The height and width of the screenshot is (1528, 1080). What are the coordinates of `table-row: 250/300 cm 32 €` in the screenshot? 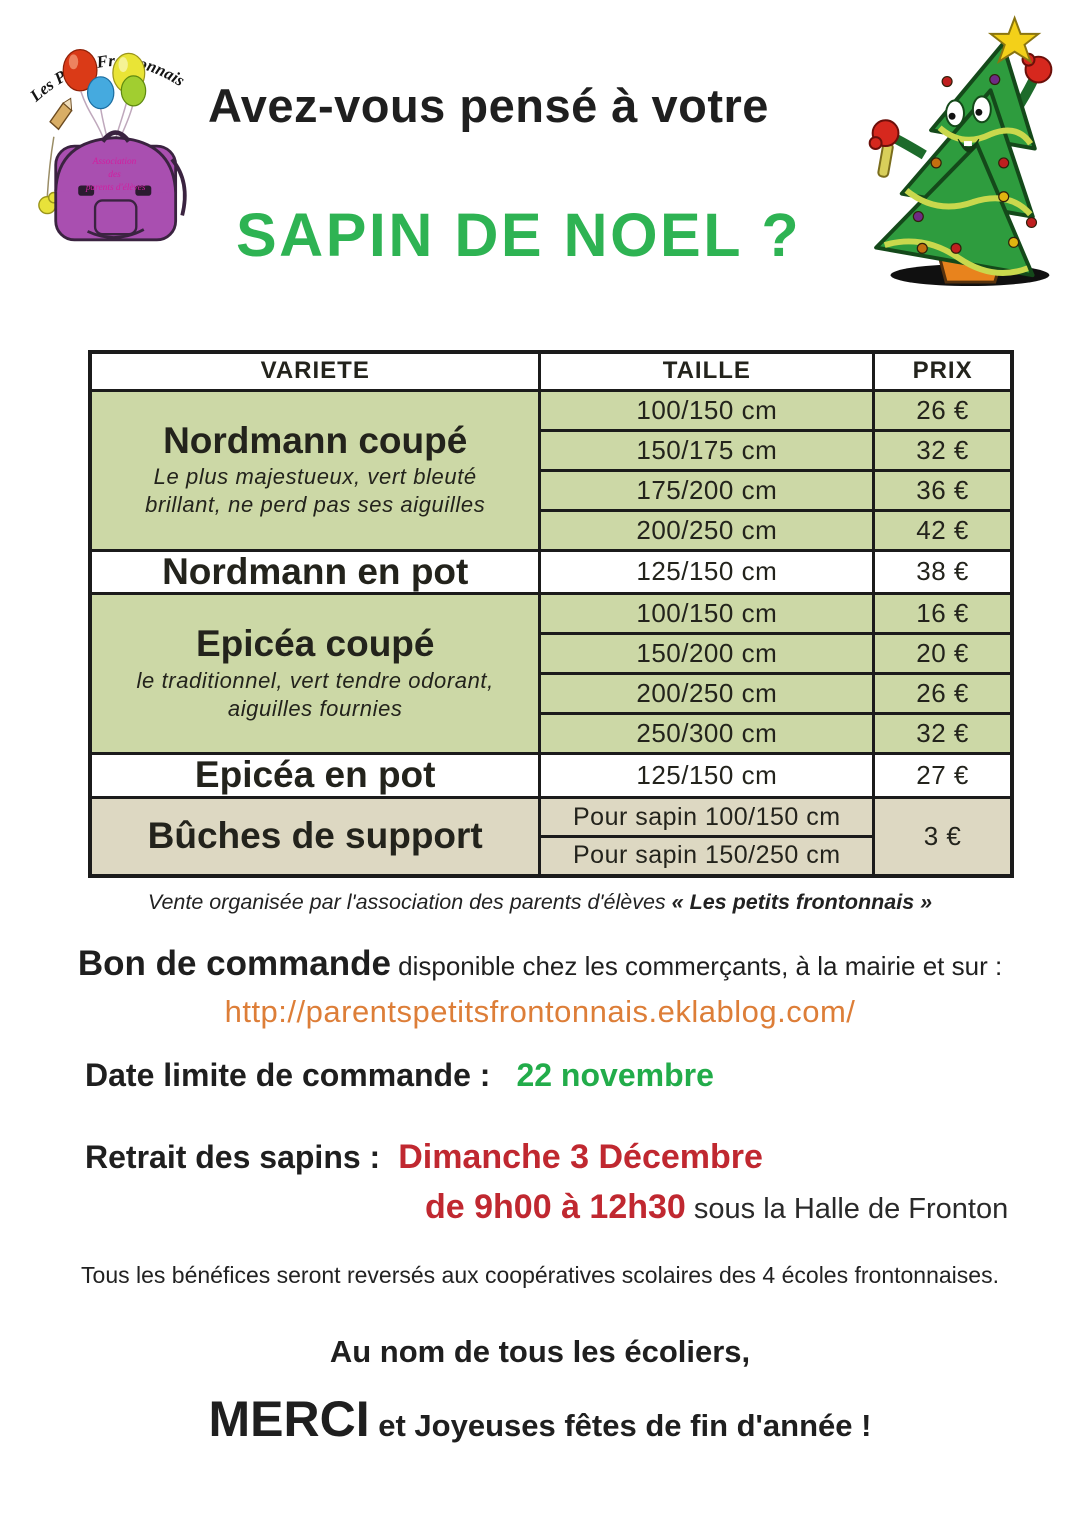 It's located at (552, 734).